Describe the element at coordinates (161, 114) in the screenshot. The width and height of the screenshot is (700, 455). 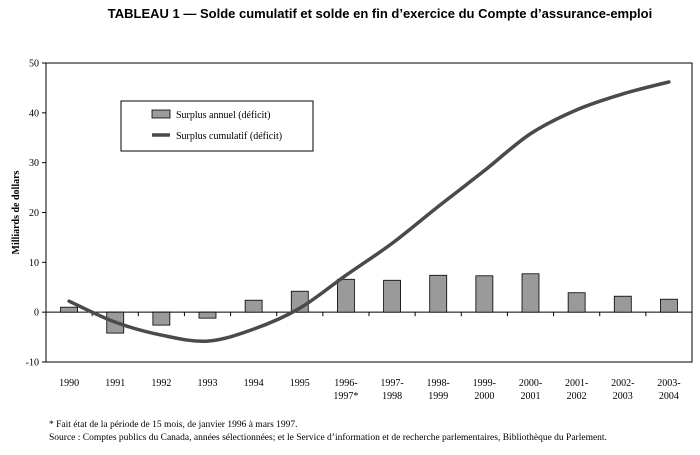
I see `legend-swatch-bar` at that location.